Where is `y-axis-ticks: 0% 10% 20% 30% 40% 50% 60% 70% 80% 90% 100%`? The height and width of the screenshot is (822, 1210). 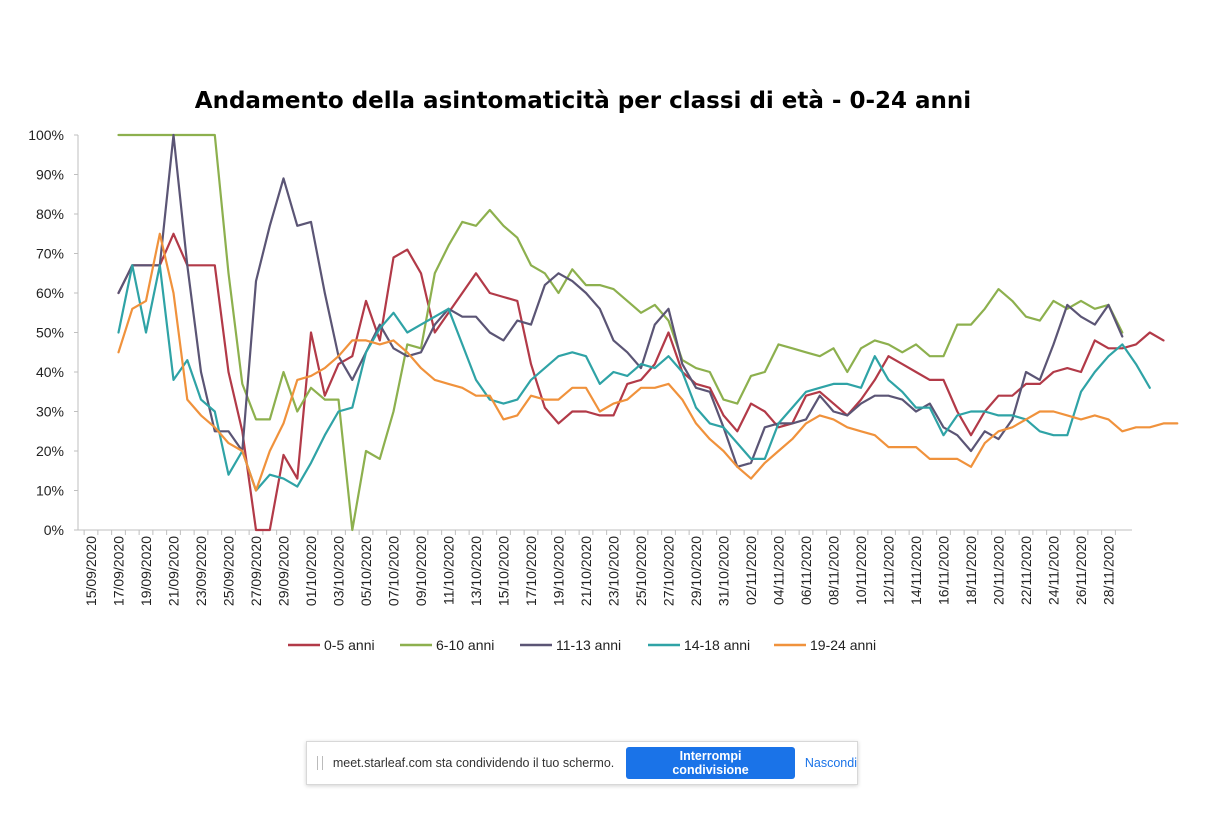 y-axis-ticks: 0% 10% 20% 30% 40% 50% 60% 70% 80% 90% 100% is located at coordinates (53, 332).